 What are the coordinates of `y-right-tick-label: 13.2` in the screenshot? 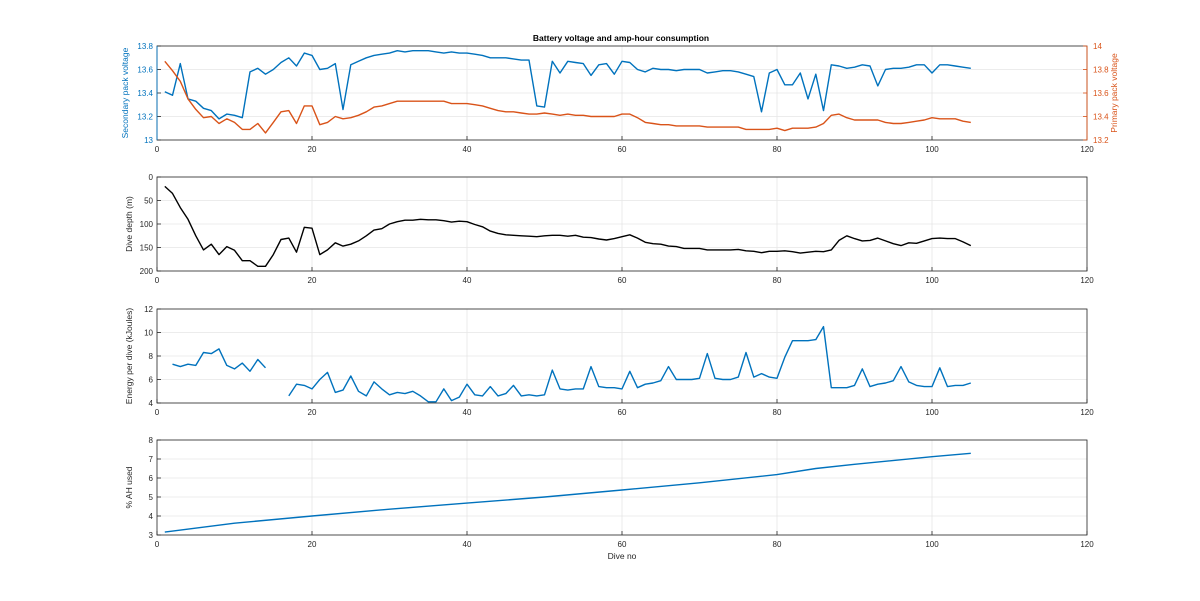 It's located at (1101, 140).